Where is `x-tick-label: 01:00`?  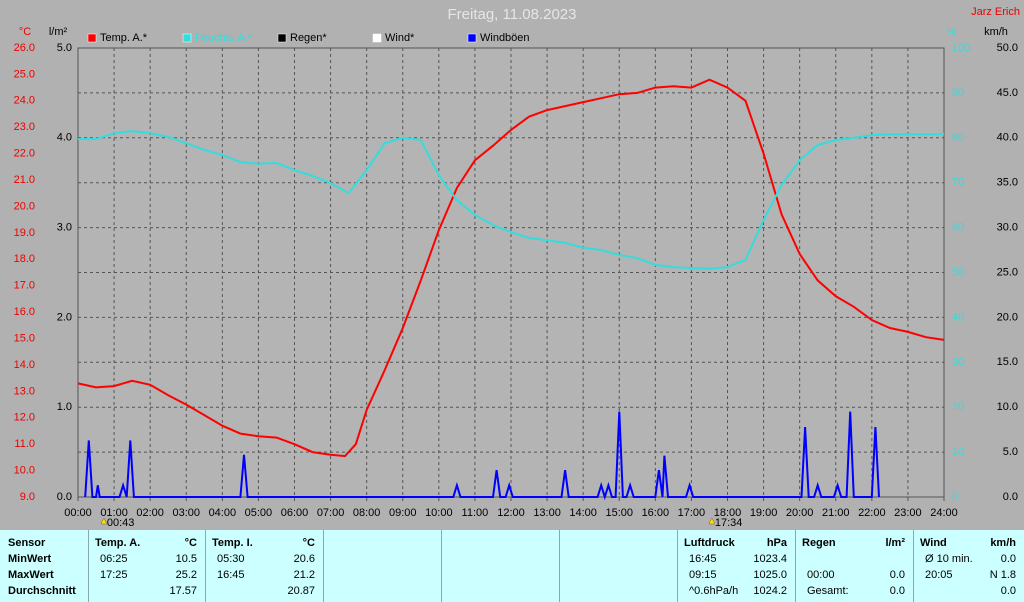 x-tick-label: 01:00 is located at coordinates (114, 513).